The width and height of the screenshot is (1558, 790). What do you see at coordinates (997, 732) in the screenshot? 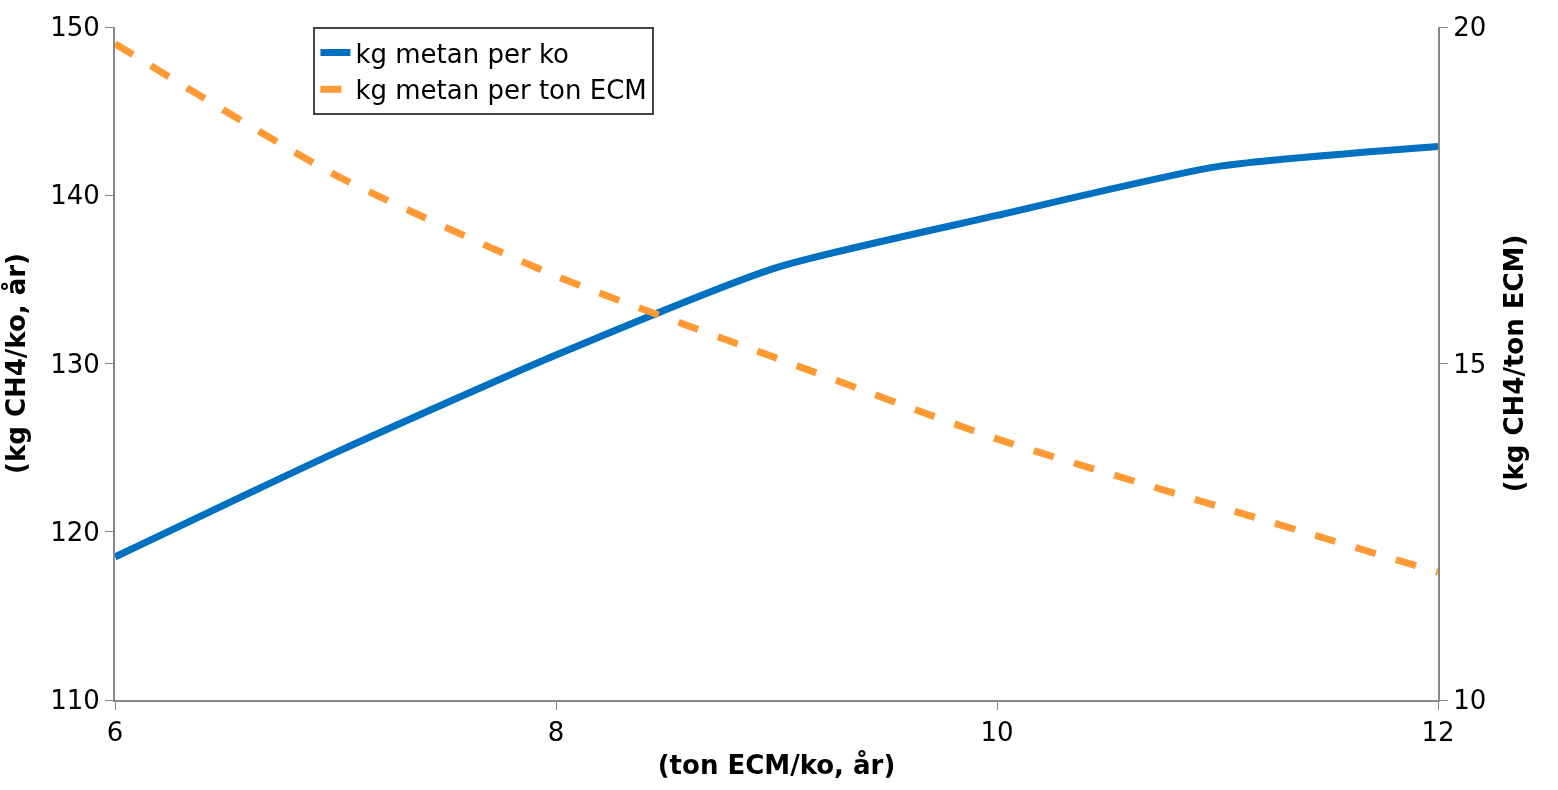
I see `x-tick-label: 10` at bounding box center [997, 732].